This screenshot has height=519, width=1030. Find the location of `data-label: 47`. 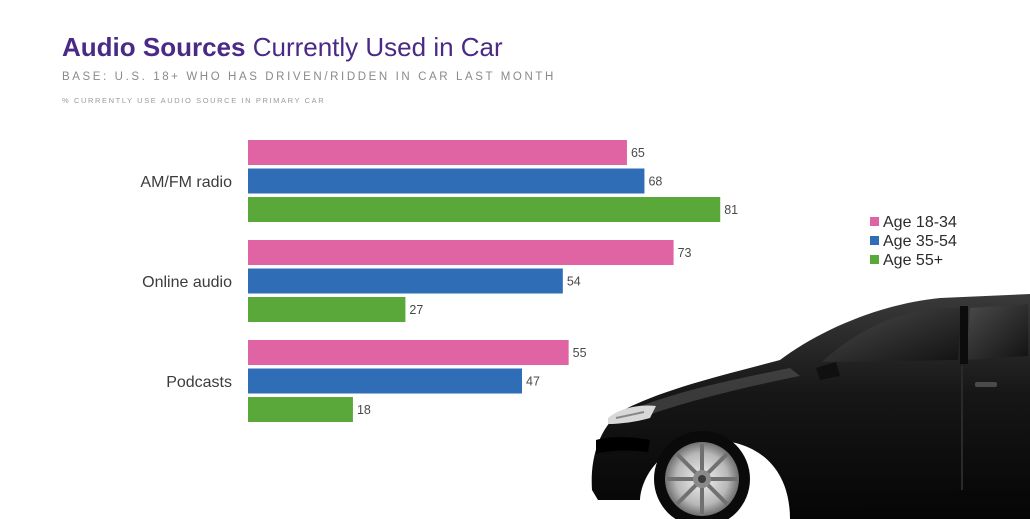

data-label: 47 is located at coordinates (533, 382).